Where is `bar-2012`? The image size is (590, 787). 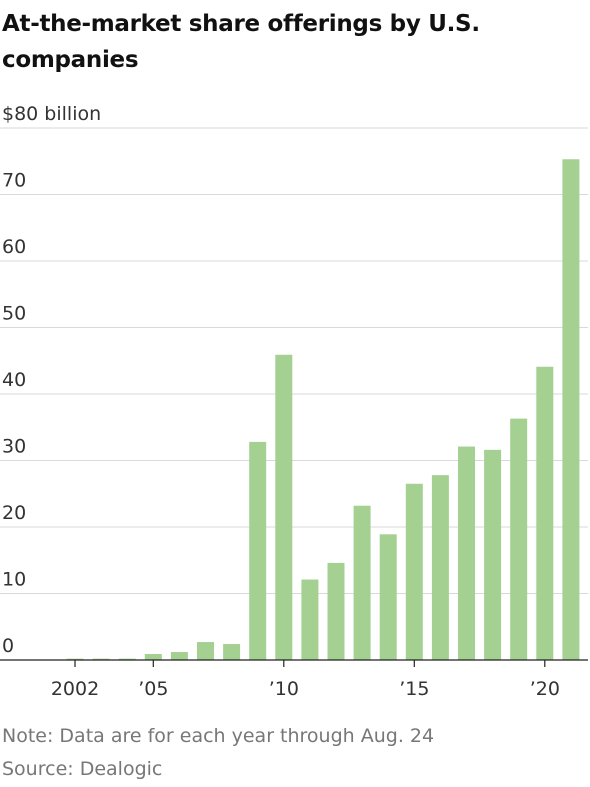 bar-2012 is located at coordinates (336, 611).